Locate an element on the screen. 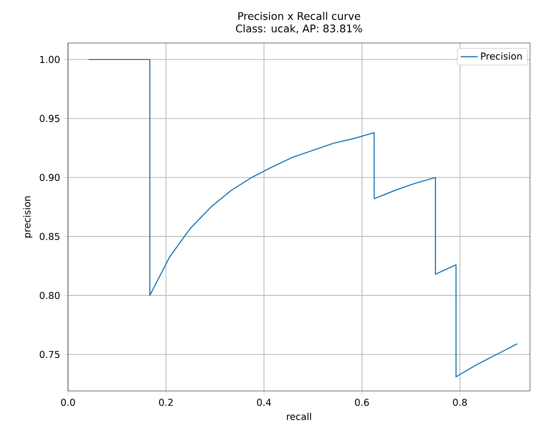 This screenshot has height=437, width=534. y-tick-label: 0.95 is located at coordinates (50, 118).